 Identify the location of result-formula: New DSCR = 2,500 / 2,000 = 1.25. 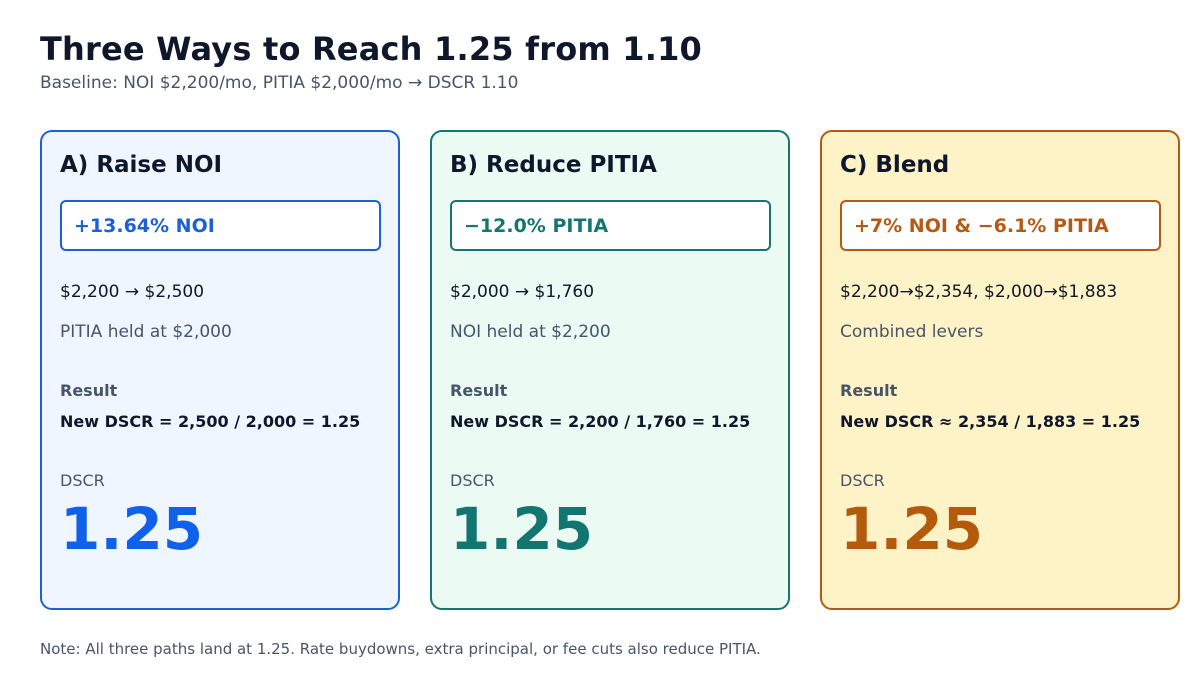
(210, 421).